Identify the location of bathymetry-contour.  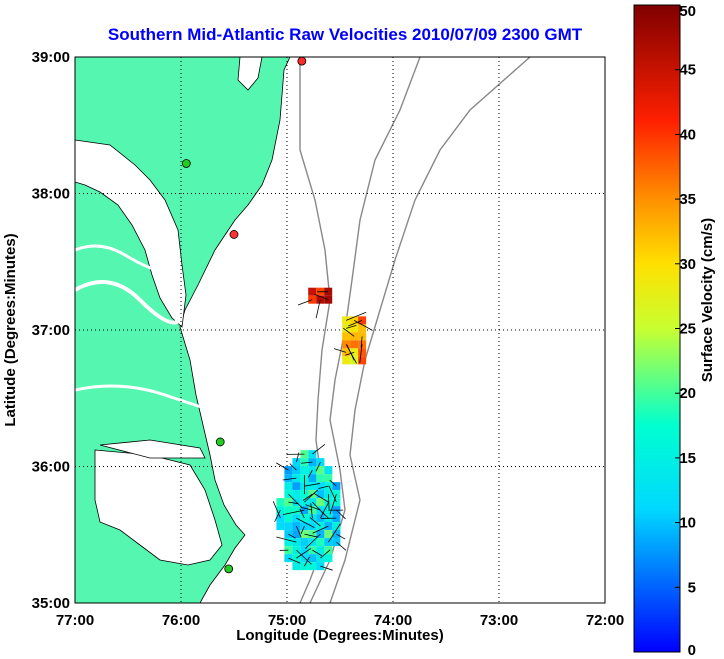
(365, 330).